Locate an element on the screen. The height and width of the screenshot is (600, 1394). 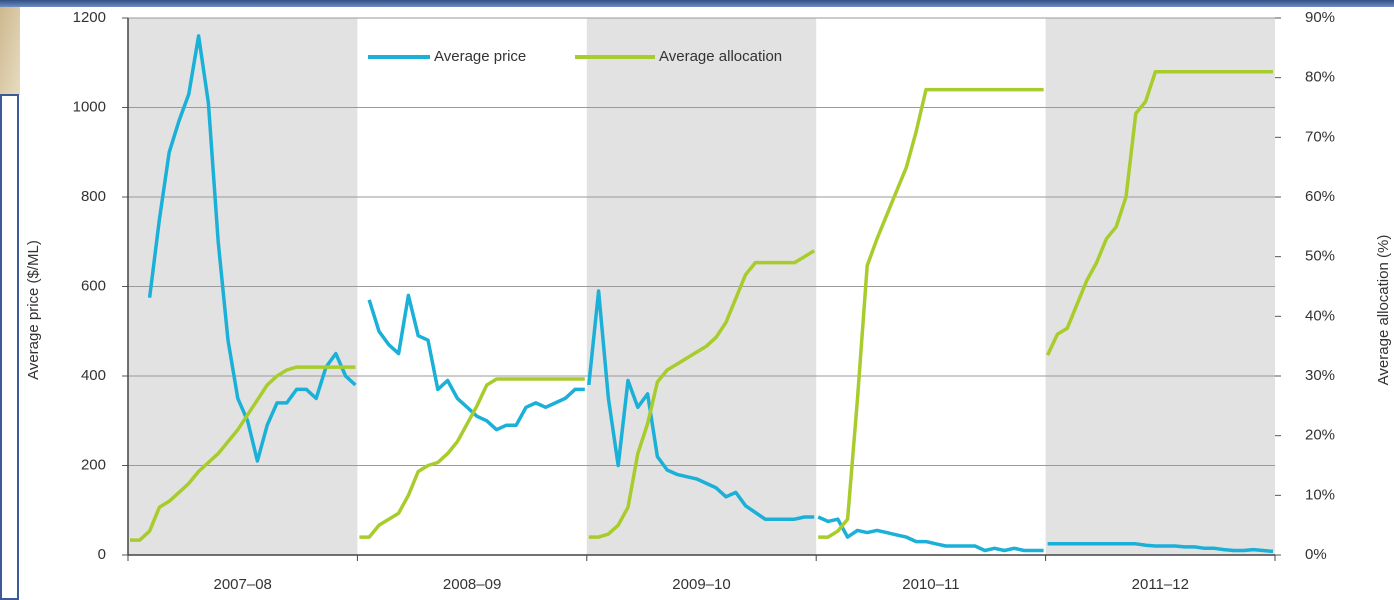
y-tick-label: 1000 is located at coordinates (89, 106).